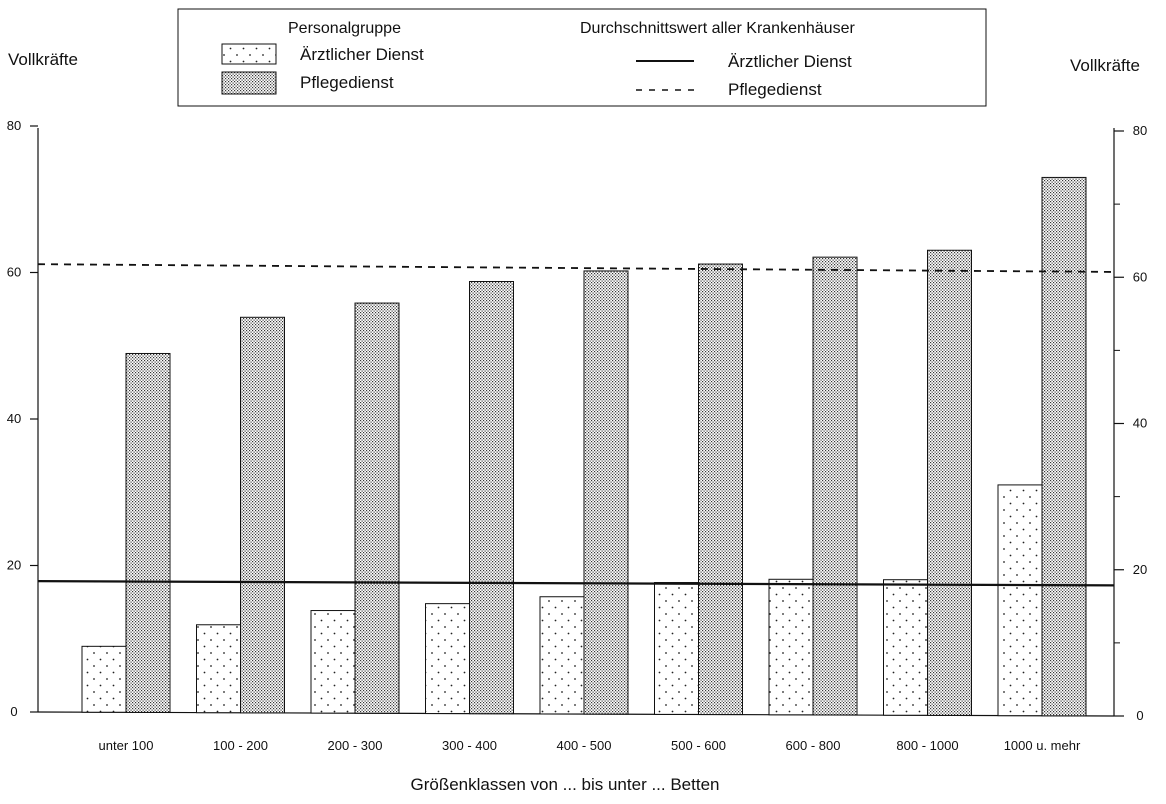 The image size is (1166, 804). Describe the element at coordinates (927, 745) in the screenshot. I see `category-label: 800 - 1000` at that location.